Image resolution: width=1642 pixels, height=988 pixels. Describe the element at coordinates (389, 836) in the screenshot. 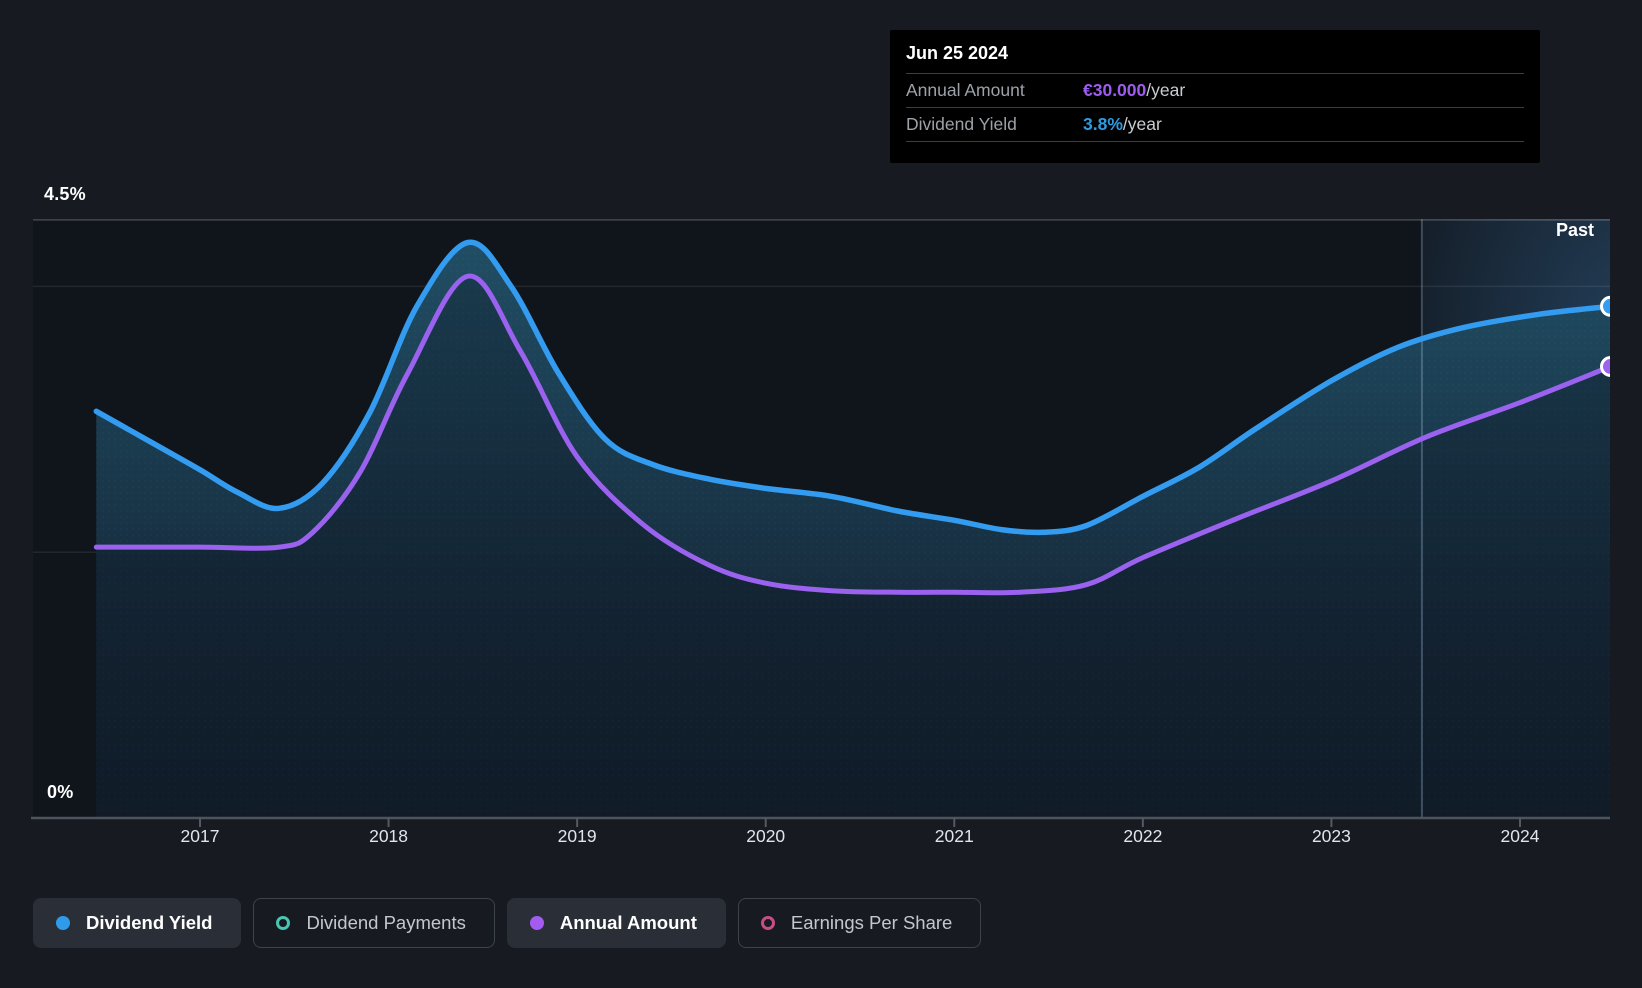

I see `x-axis-label-2018: 2018` at that location.